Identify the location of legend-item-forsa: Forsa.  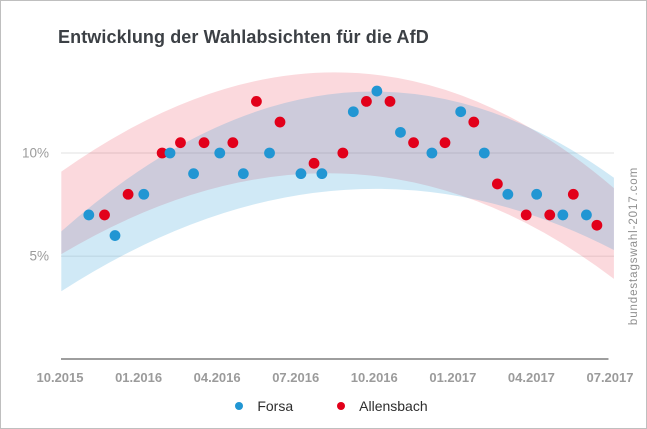
(264, 406).